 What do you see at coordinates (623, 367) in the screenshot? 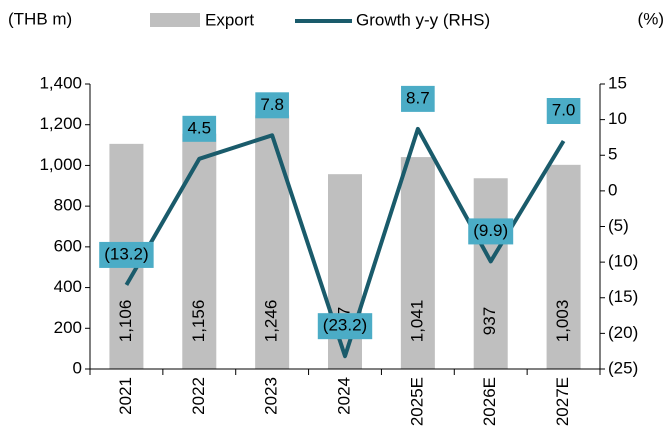
I see `y2-tick-label: (25)` at bounding box center [623, 367].